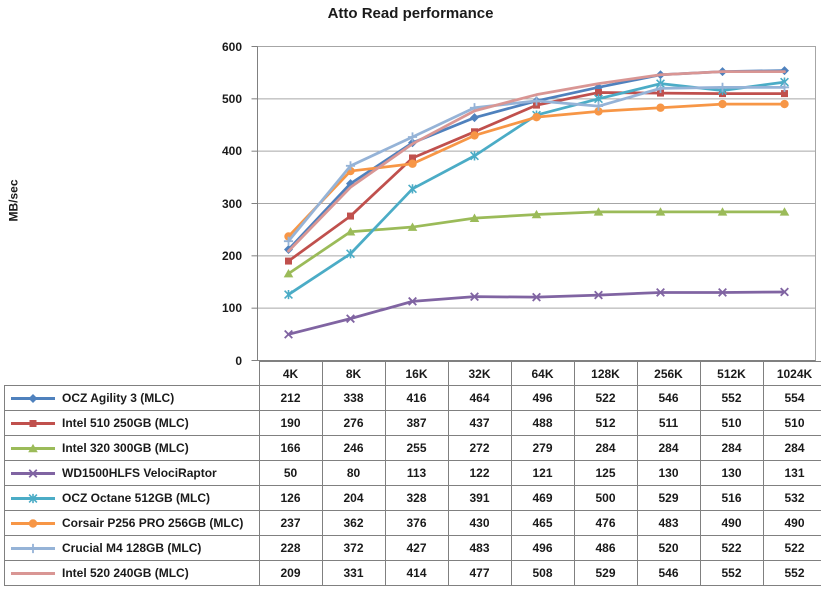 This screenshot has height=594, width=821. I want to click on legend-cell: Intel 320 300GB (MLC), so click(132, 448).